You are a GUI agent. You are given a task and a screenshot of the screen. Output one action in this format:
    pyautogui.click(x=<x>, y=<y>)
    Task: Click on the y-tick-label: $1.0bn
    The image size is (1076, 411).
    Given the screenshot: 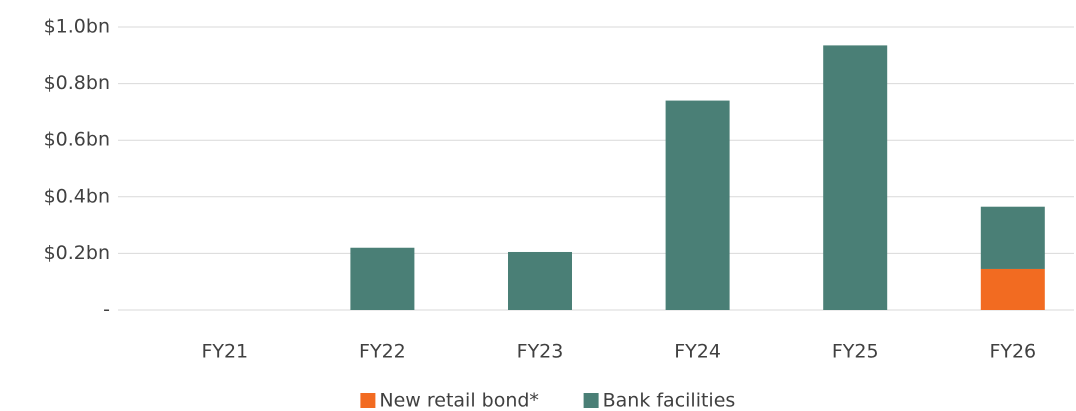 What is the action you would take?
    pyautogui.click(x=77, y=27)
    